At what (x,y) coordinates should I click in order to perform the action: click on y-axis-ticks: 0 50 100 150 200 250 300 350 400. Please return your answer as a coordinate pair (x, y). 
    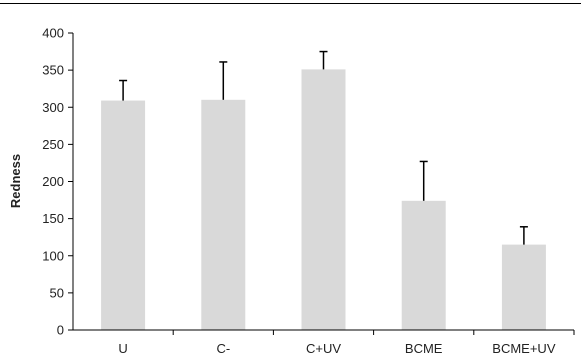
    Looking at the image, I should click on (57, 182).